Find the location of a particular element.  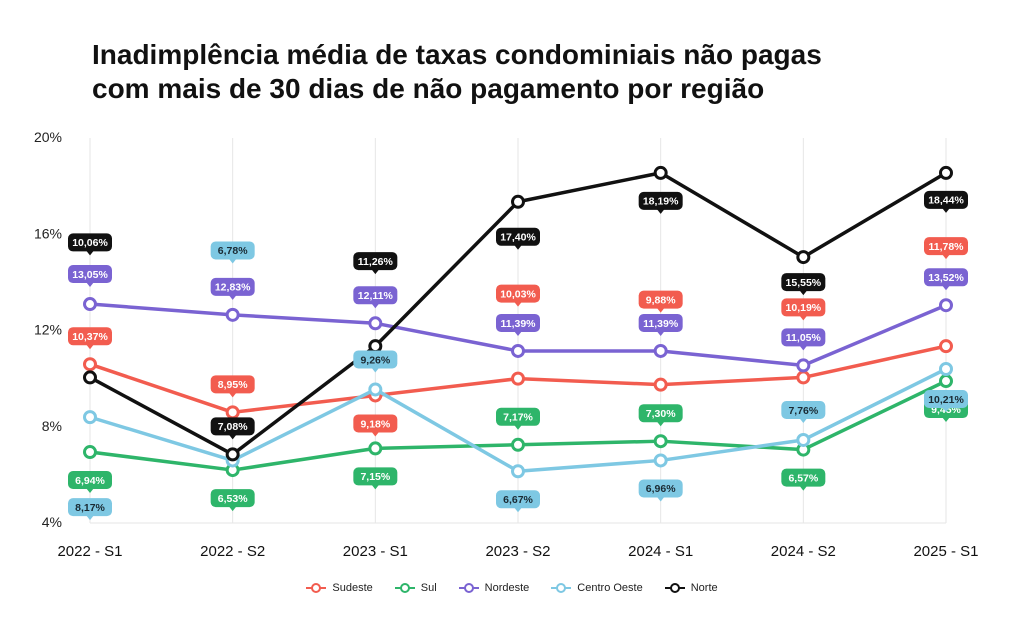

data-label-text: 9,18% is located at coordinates (375, 424).